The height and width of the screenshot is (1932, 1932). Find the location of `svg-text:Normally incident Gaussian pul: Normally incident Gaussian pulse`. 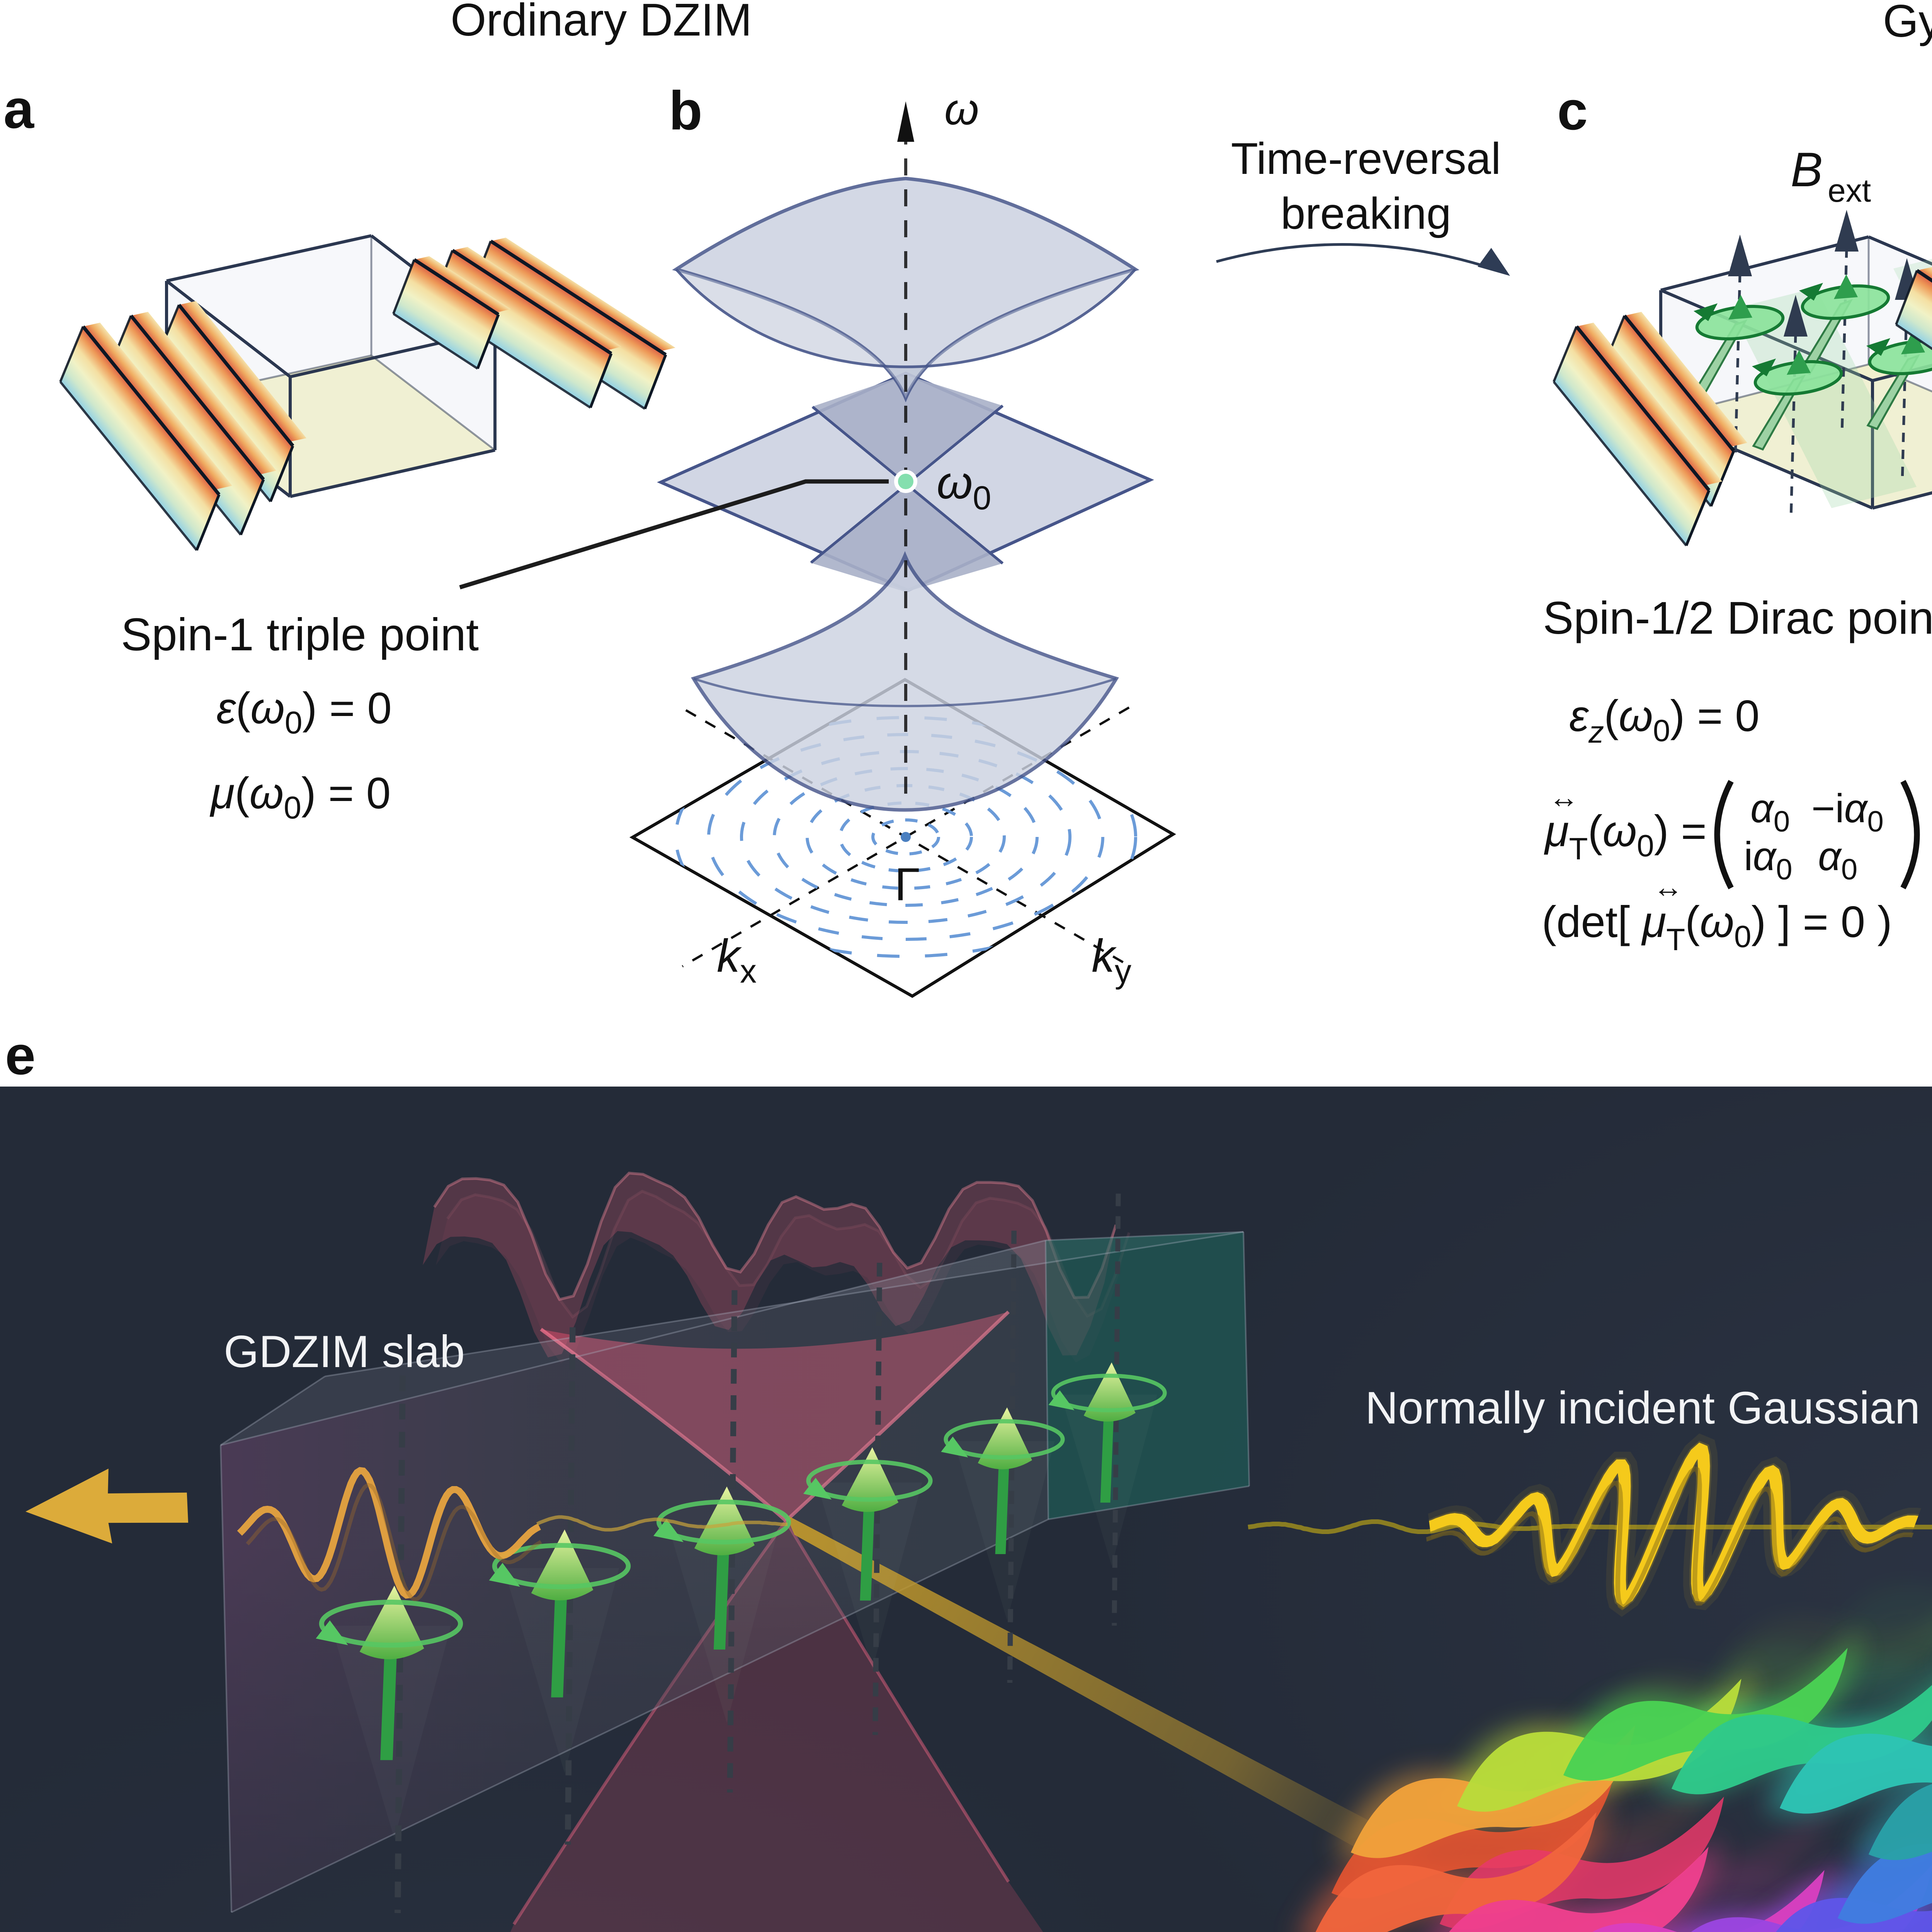

svg-text:Normally incident Gaussian pul: Normally incident Gaussian pulse is located at coordinates (1648, 1409).